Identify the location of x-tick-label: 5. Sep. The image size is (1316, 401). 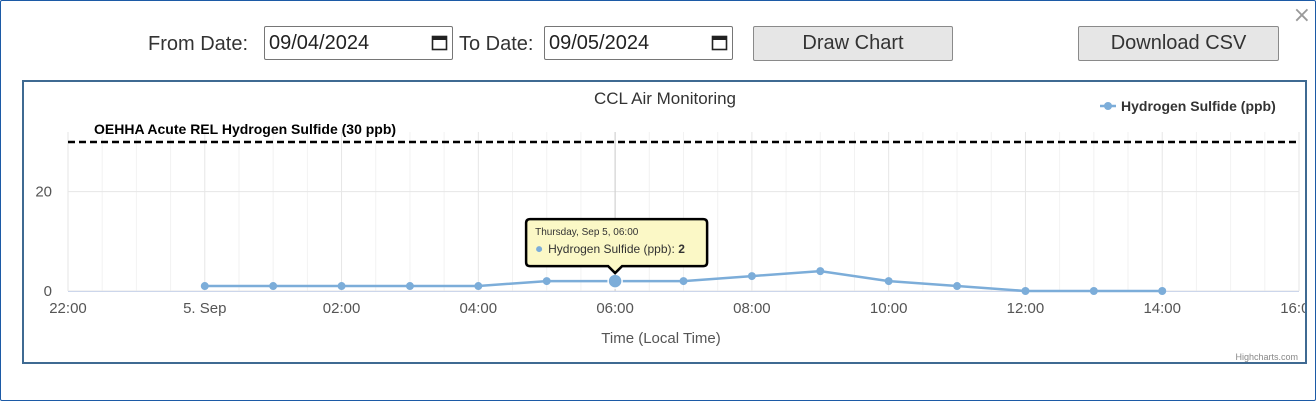
(204, 308).